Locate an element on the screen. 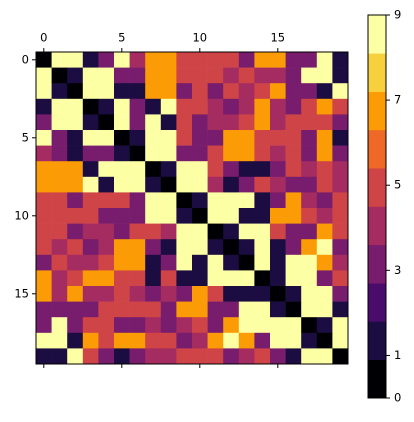  x-tick-label: 0 is located at coordinates (43, 38).